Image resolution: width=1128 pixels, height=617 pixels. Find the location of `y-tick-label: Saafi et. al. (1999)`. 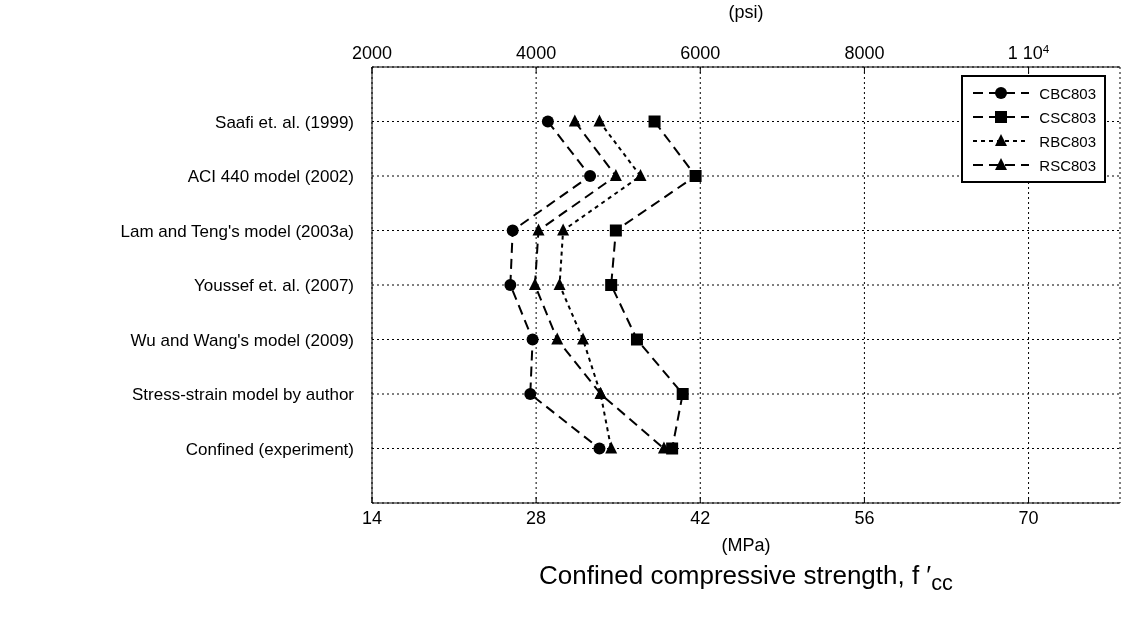

y-tick-label: Saafi et. al. (1999) is located at coordinates (284, 122).